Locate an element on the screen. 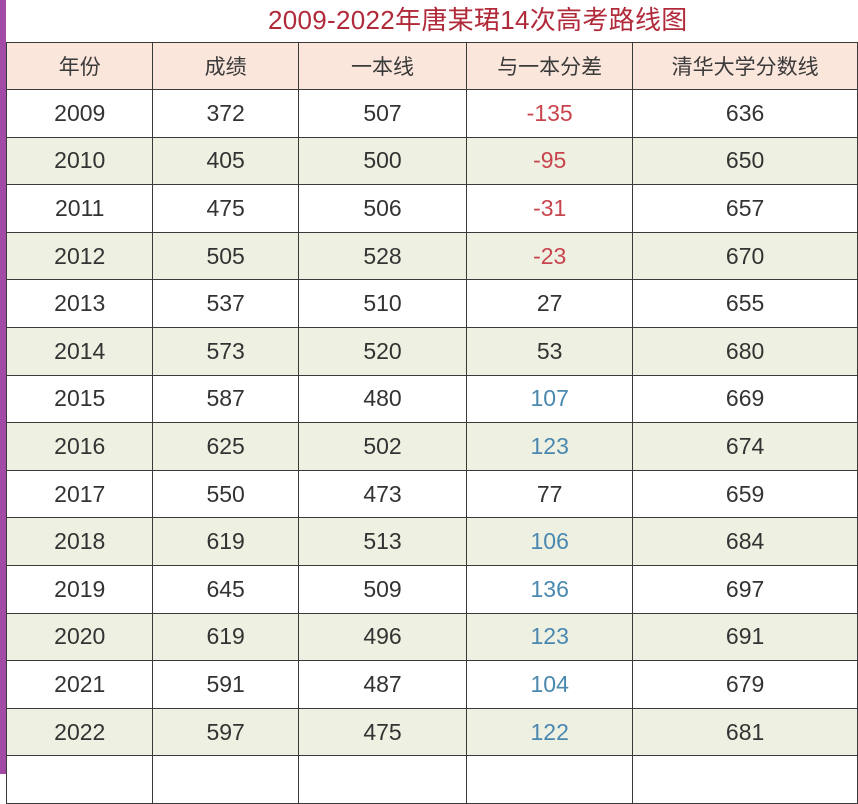 This screenshot has width=858, height=804. cell-diff: 107 is located at coordinates (550, 399).